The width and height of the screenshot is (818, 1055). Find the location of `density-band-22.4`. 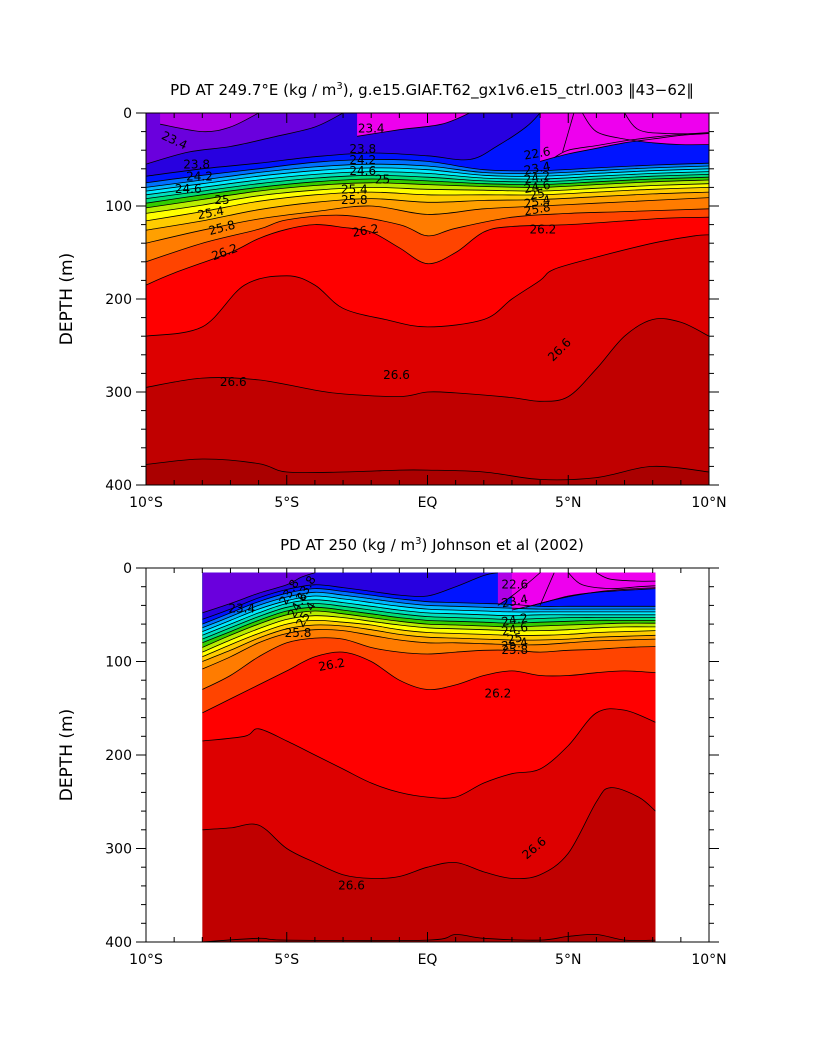

density-band-22.4 is located at coordinates (547, 589).